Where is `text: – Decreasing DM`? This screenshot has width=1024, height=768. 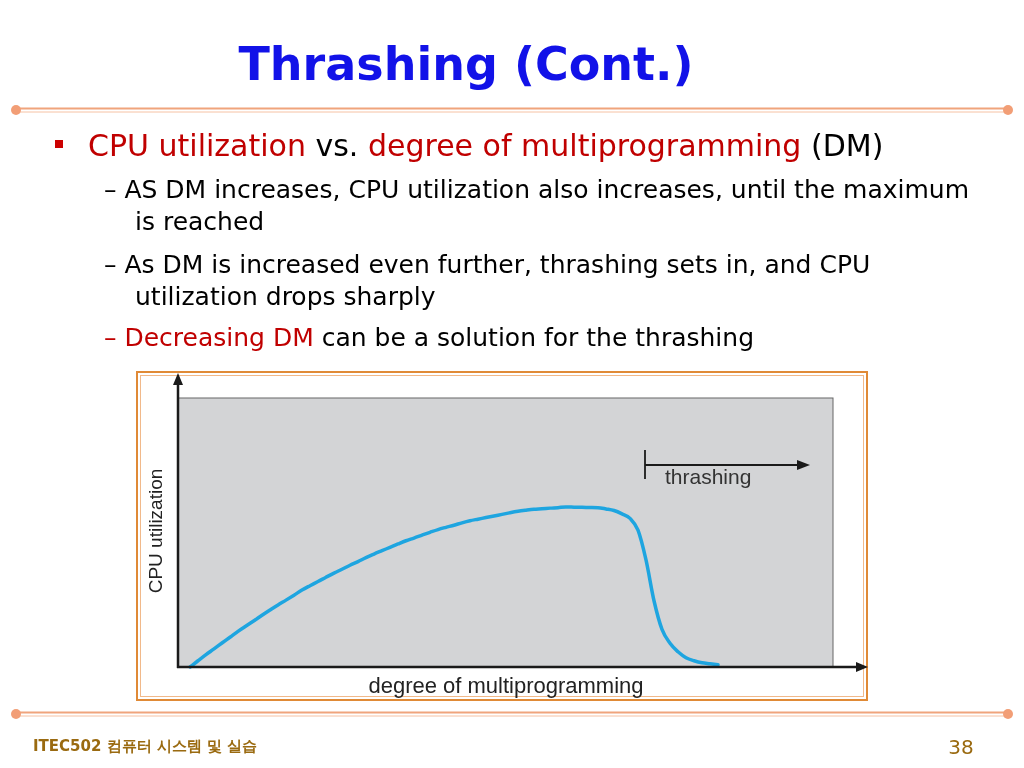
text: – Decreasing DM is located at coordinates (209, 337).